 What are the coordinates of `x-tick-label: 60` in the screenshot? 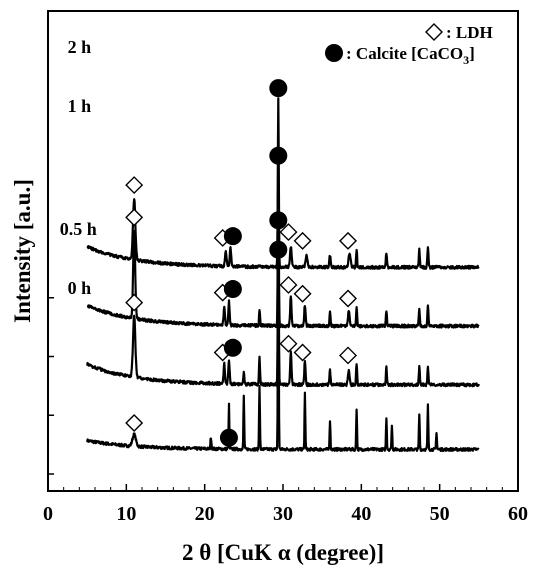 It's located at (518, 514).